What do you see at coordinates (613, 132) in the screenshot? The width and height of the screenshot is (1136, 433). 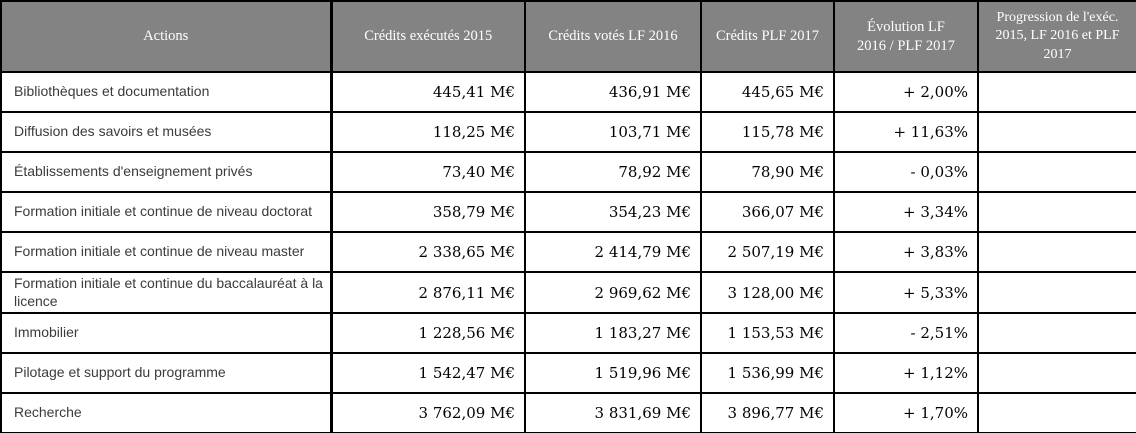 I see `cell-credits-votes-lf-2016: 103,71 M€` at bounding box center [613, 132].